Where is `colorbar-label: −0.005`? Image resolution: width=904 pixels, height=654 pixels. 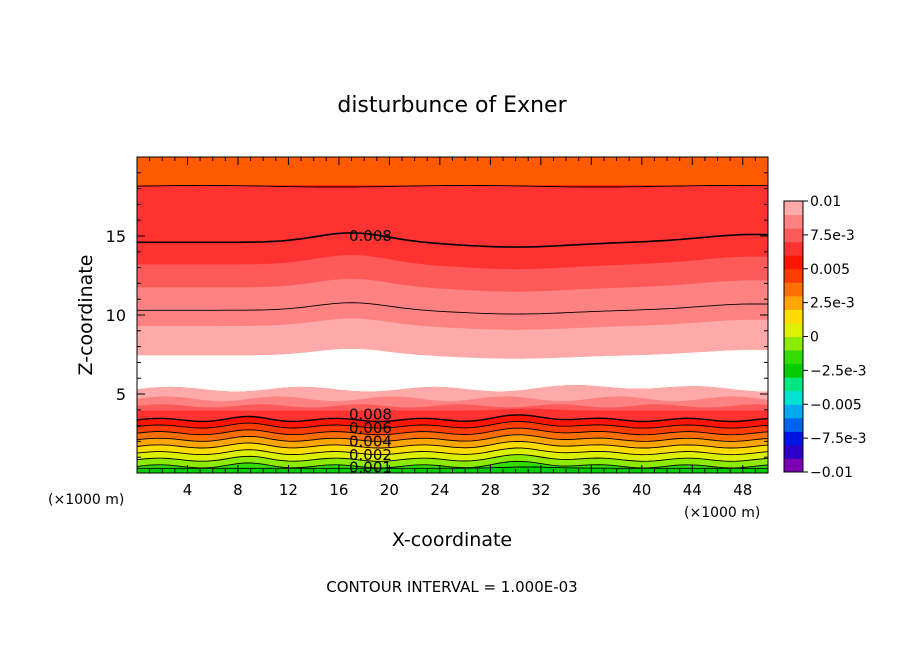
colorbar-label: −0.005 is located at coordinates (836, 405).